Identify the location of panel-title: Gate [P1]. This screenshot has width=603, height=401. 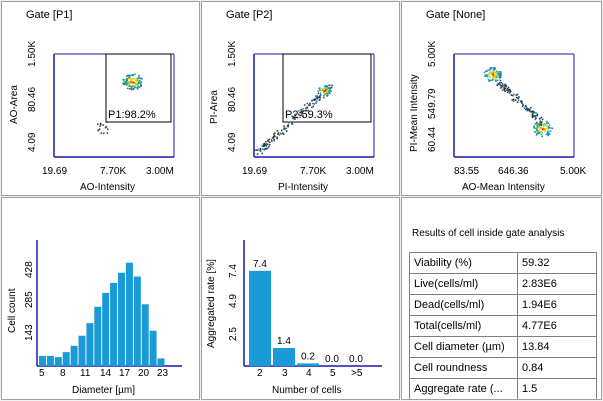
(49, 15).